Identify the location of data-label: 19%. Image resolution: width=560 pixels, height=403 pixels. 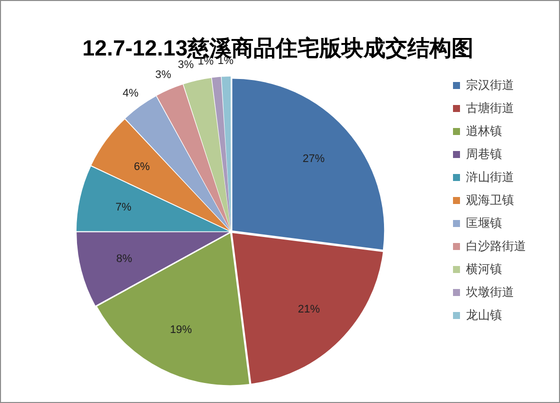
(181, 330).